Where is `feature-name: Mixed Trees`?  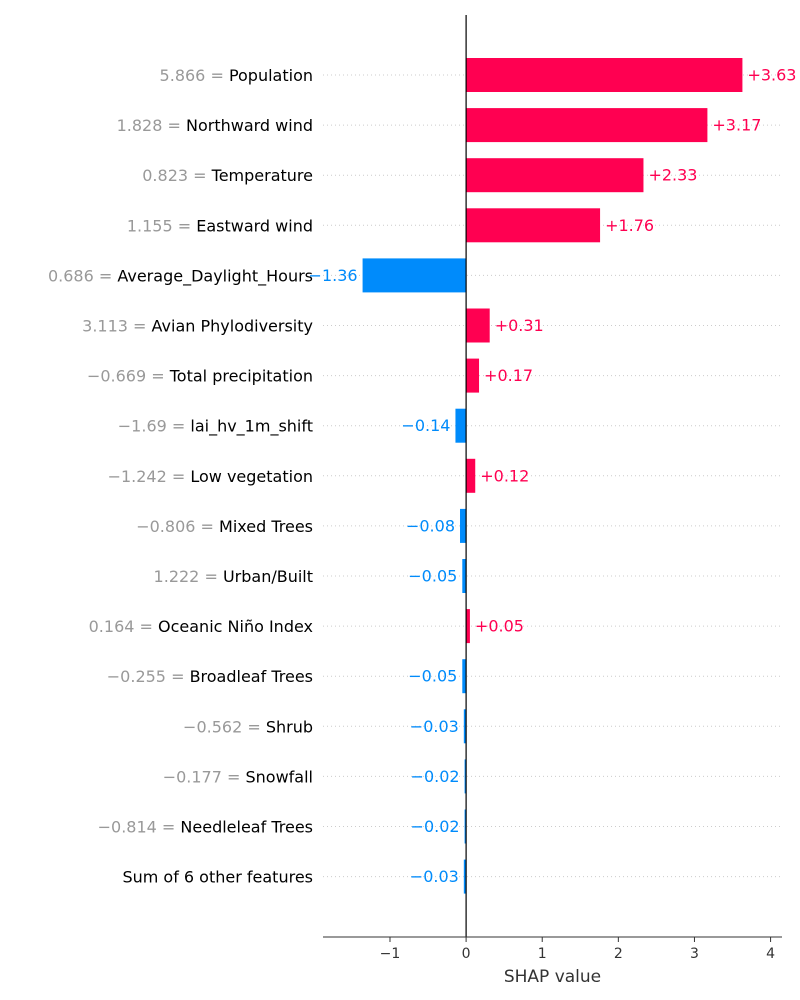 feature-name: Mixed Trees is located at coordinates (266, 525).